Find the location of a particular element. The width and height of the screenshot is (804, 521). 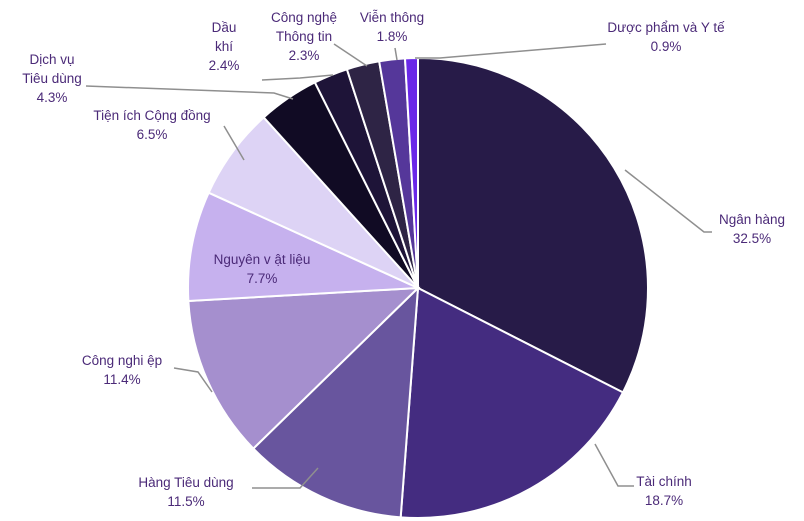

slice-label-tien-ich-cong-dong: Tiện ích Cộng đồng 6.5% is located at coordinates (151, 125).